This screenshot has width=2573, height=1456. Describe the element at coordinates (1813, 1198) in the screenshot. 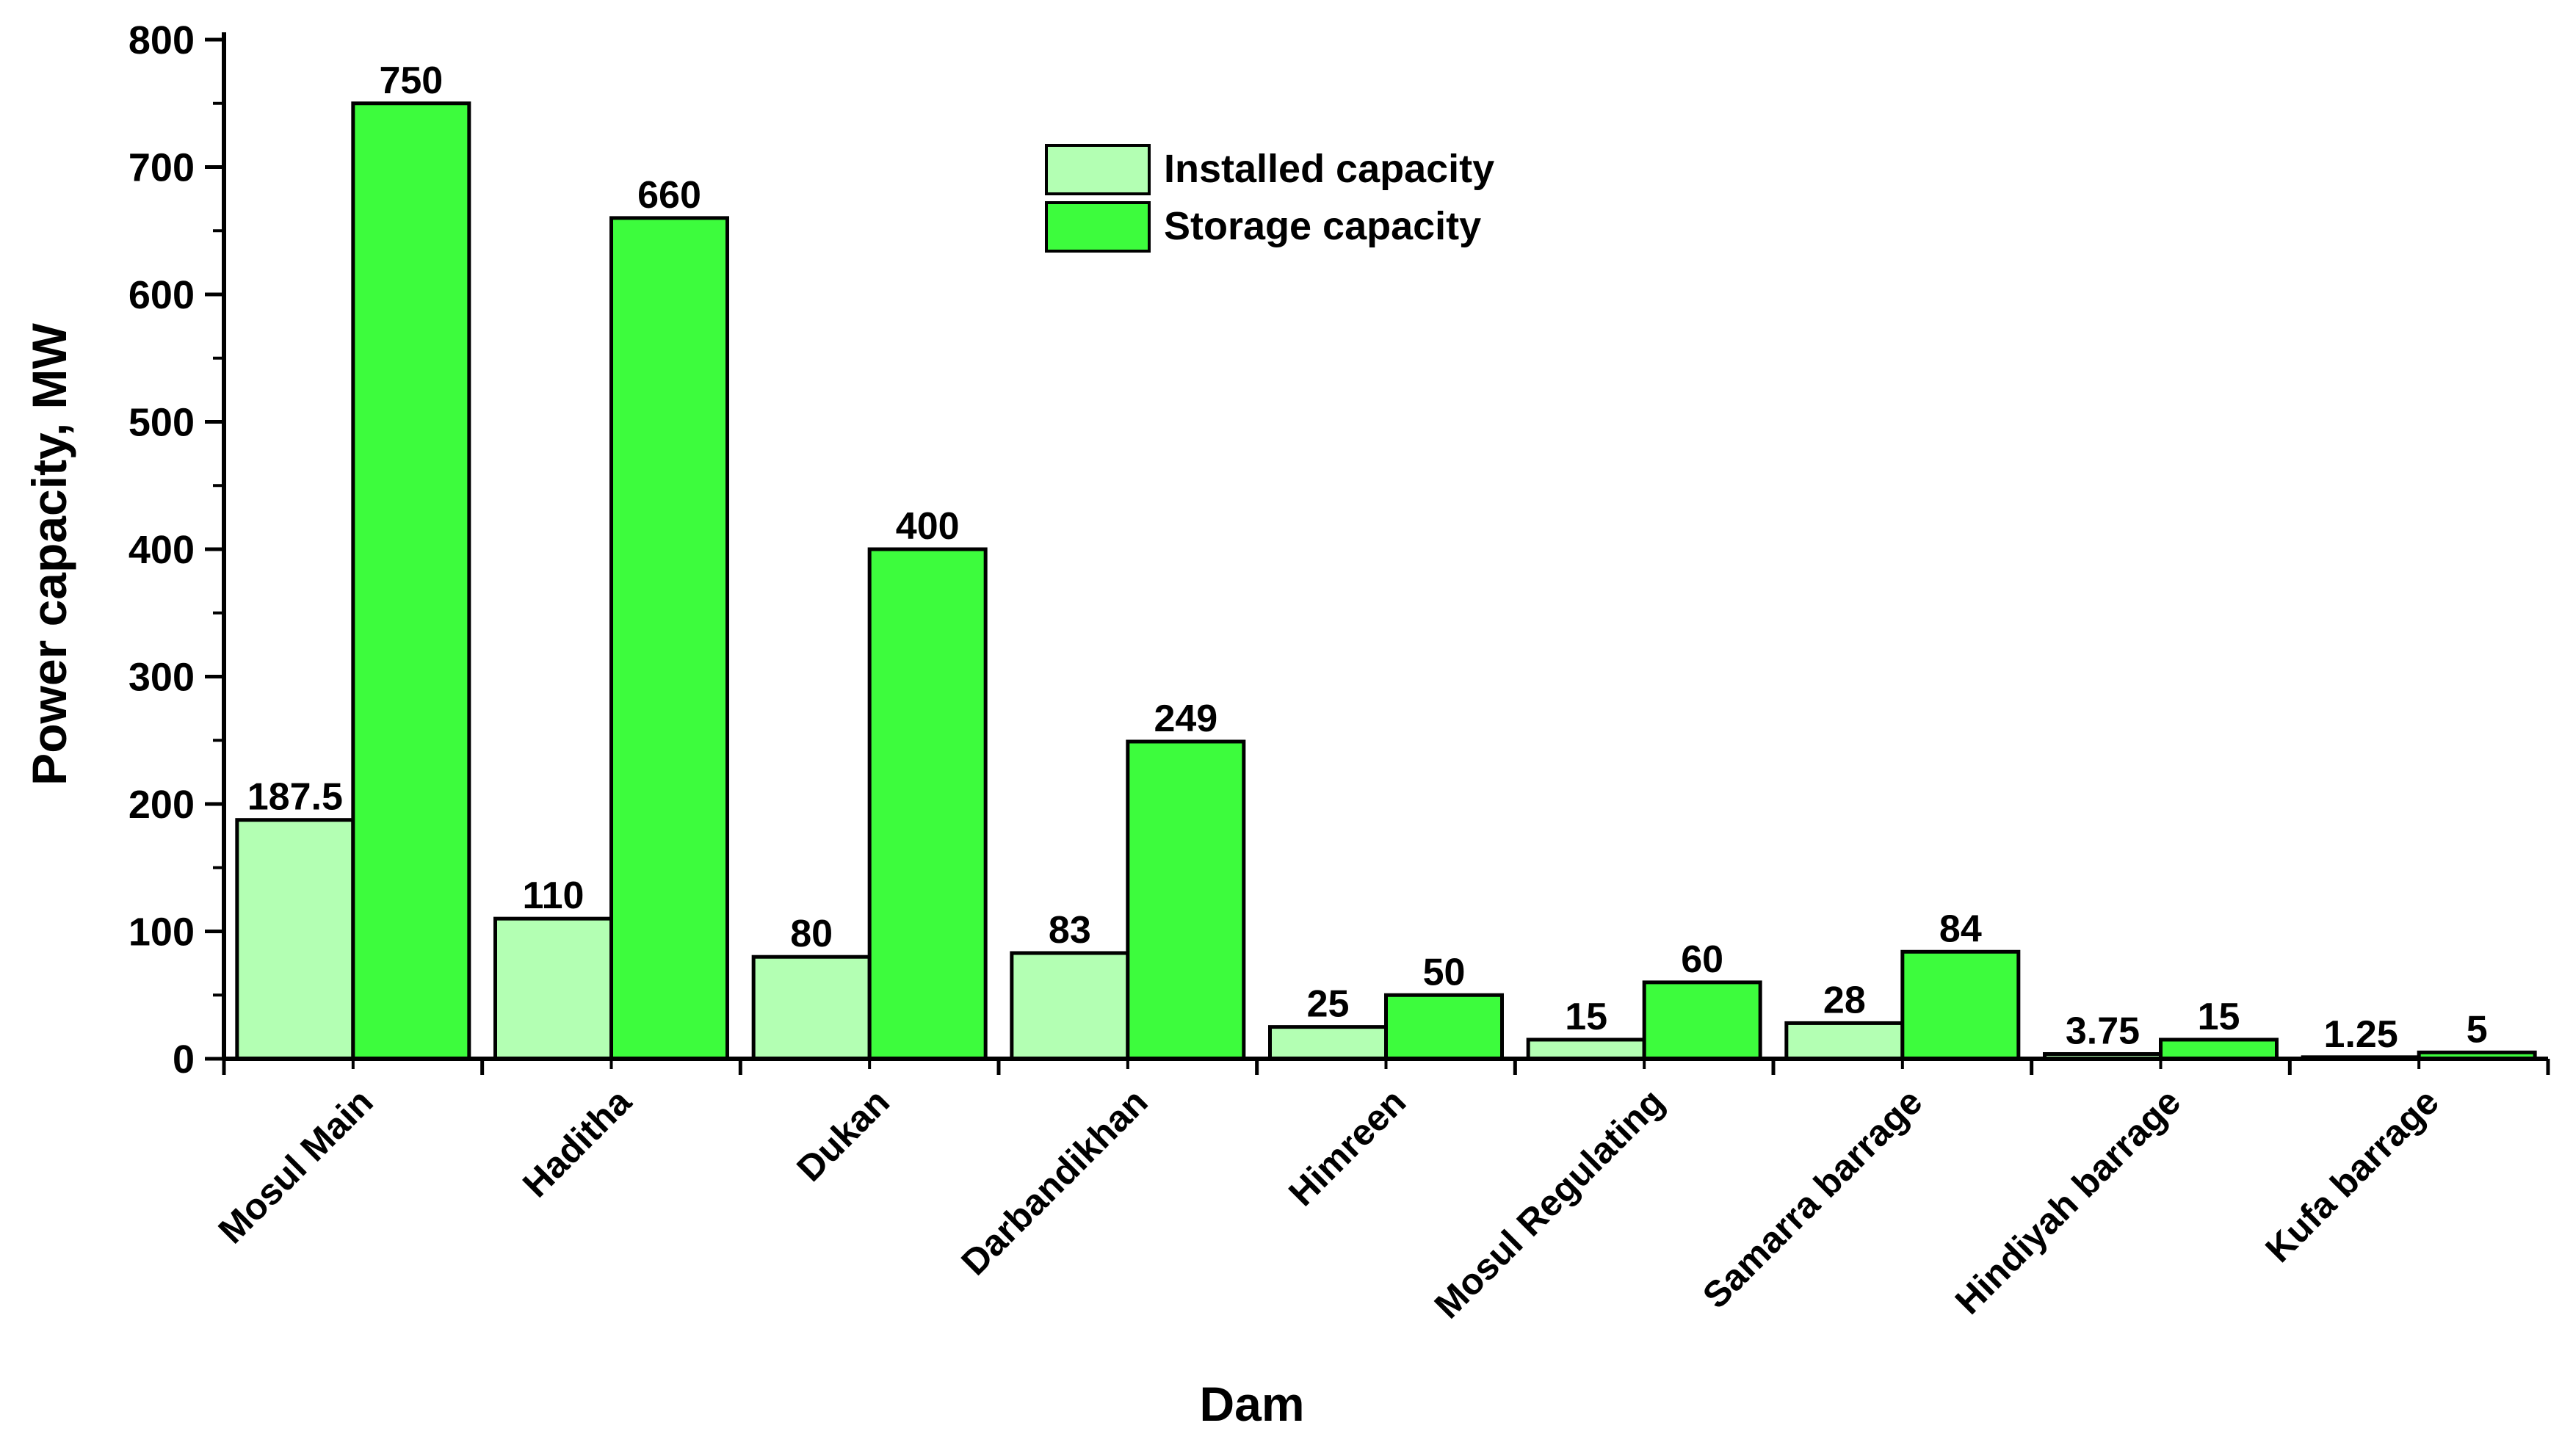

I see `x-tick-label: Samarra barrage` at that location.